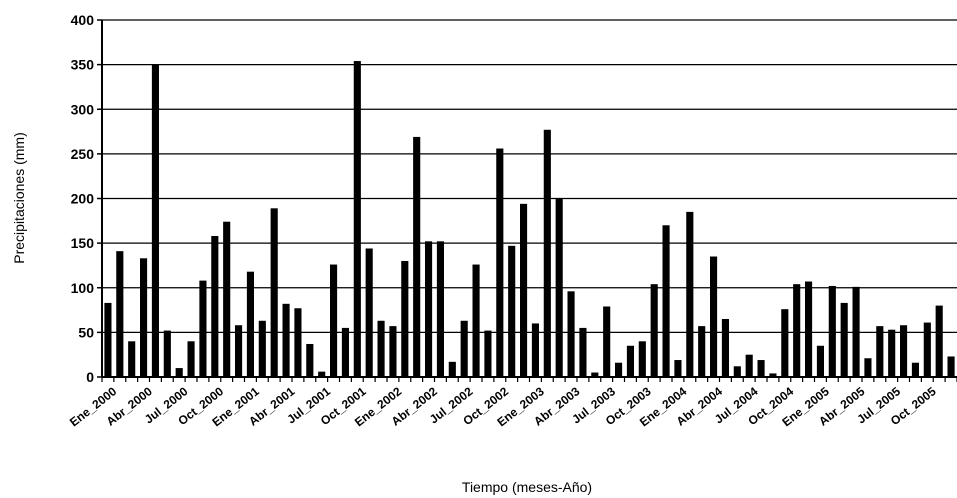 The height and width of the screenshot is (498, 957). I want to click on y-tick-labels: 0 50 100 150 200 250 300 350 400, so click(83, 198).